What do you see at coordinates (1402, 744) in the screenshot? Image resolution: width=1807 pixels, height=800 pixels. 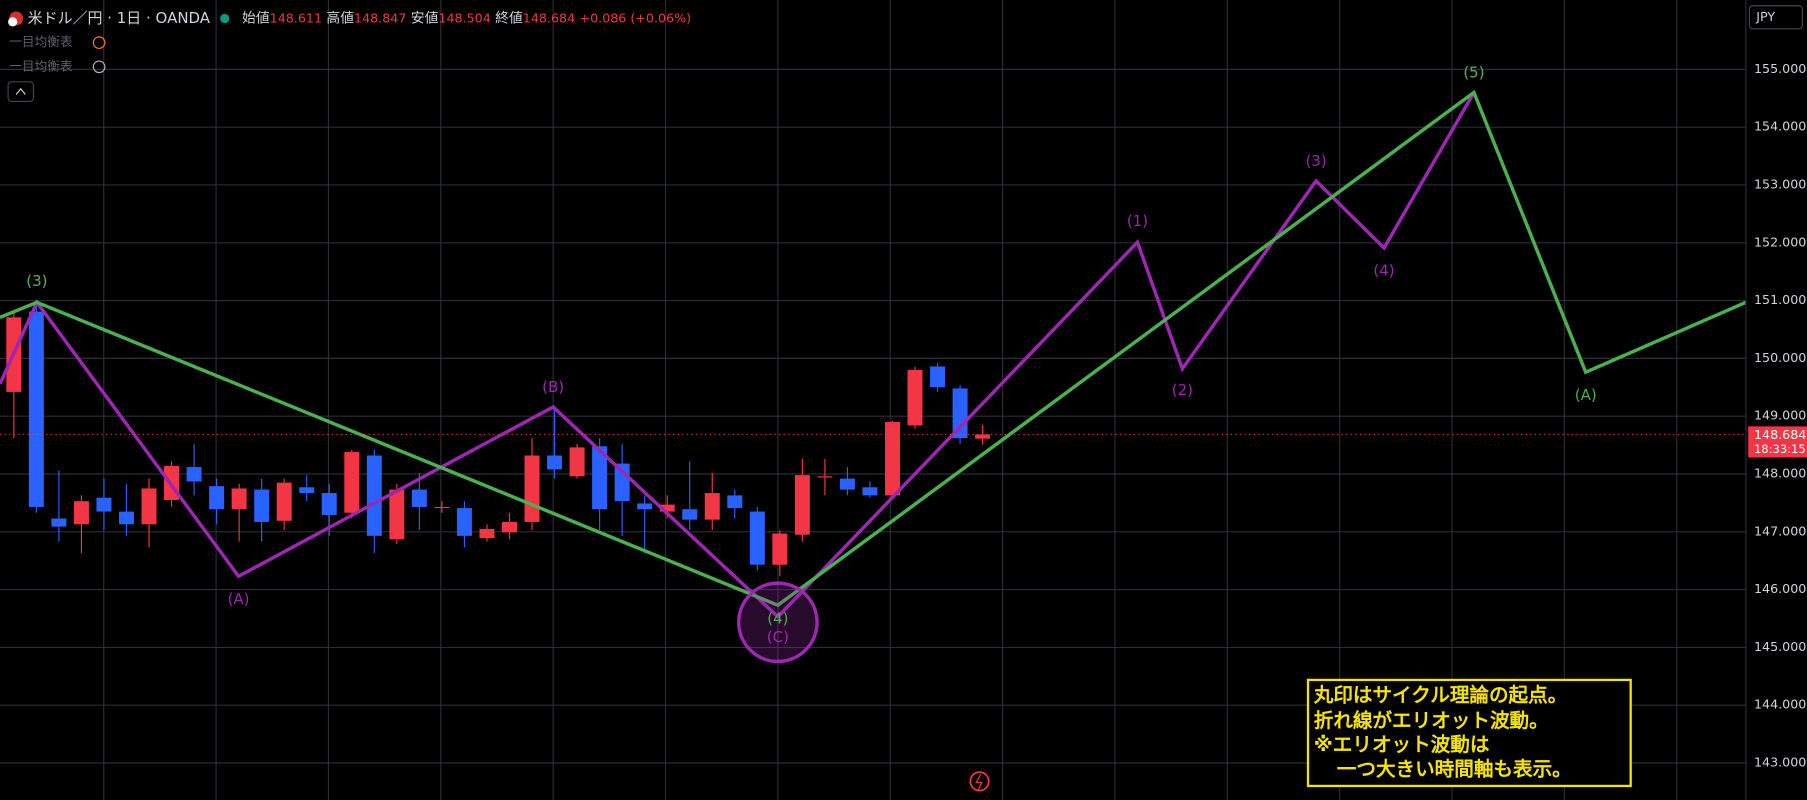 I see `annotation-text: ※エリオット波動は` at bounding box center [1402, 744].